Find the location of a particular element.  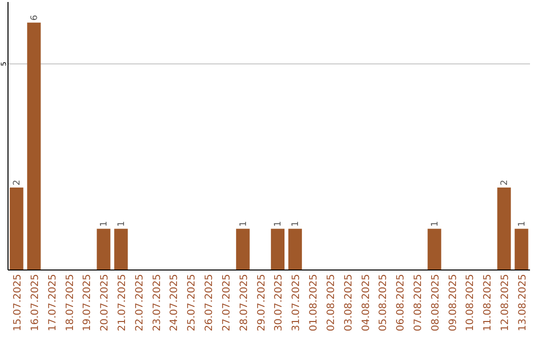

x-tick-label: 20.07.2025 is located at coordinates (105, 303).